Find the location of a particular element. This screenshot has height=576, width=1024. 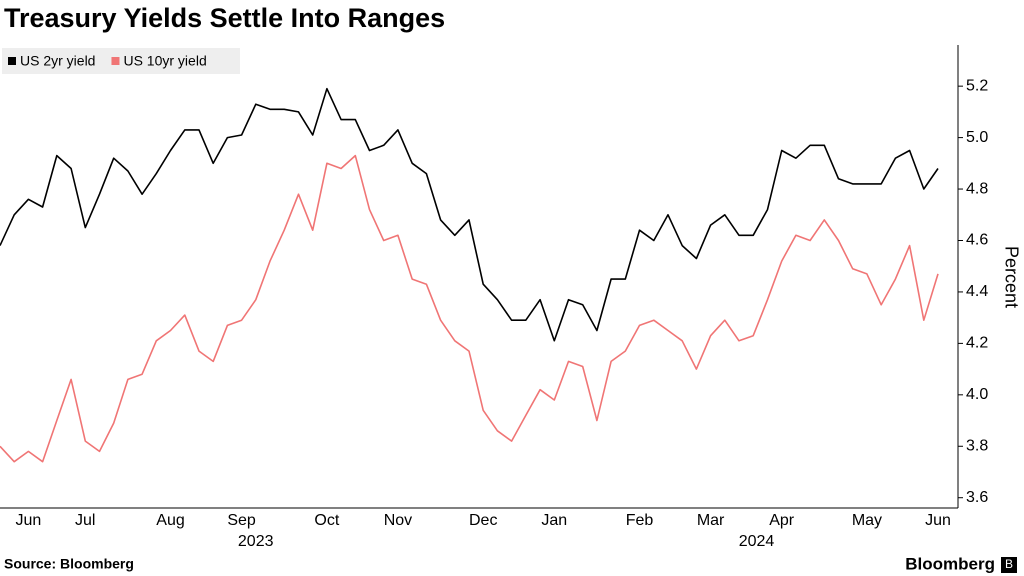

source: Source: Bloomberg is located at coordinates (69, 564).